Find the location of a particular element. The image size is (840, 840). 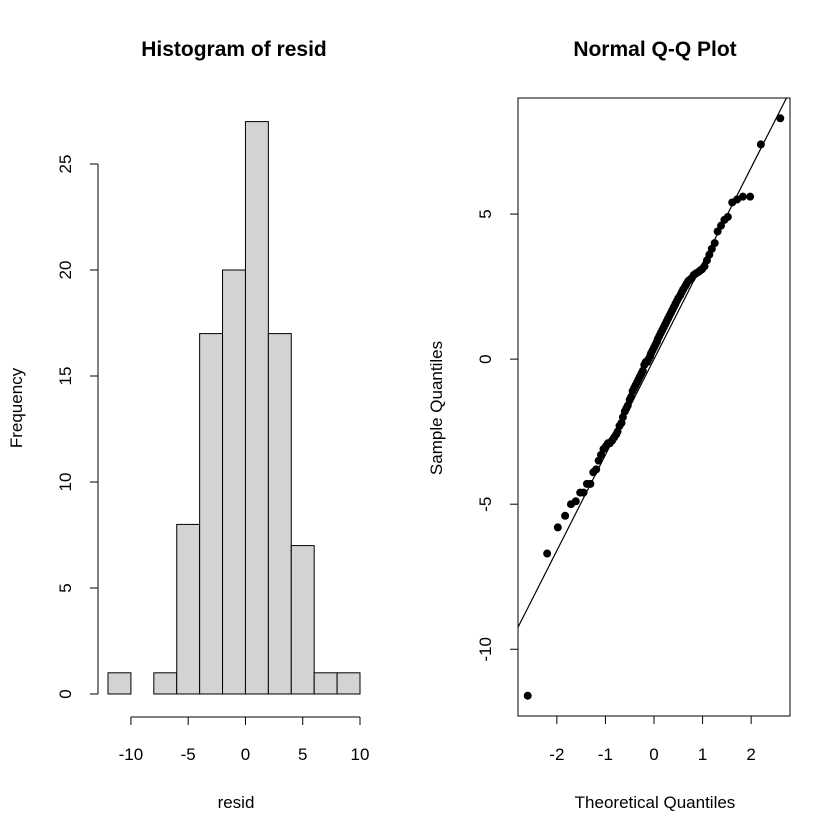

histogram-x-tick-label: -5 is located at coordinates (188, 754).